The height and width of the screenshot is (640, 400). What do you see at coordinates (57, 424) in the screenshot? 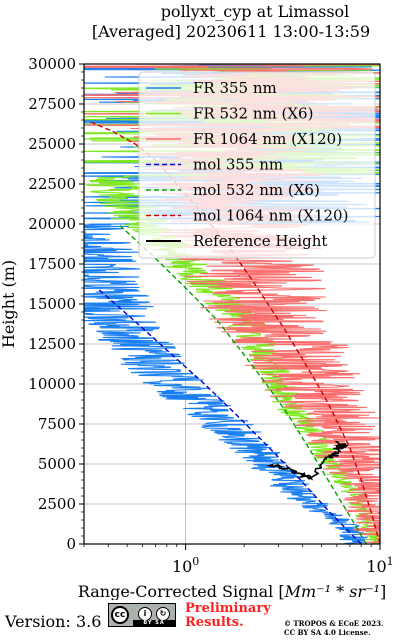
I see `y-tick-label: 7500` at bounding box center [57, 424].